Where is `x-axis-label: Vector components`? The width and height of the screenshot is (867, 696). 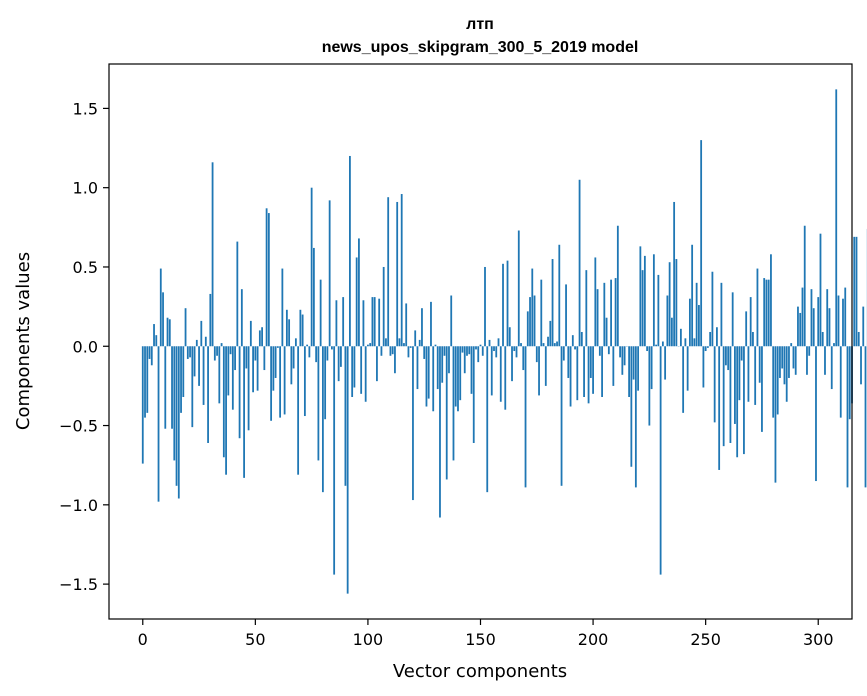
x-axis-label: Vector components is located at coordinates (480, 671).